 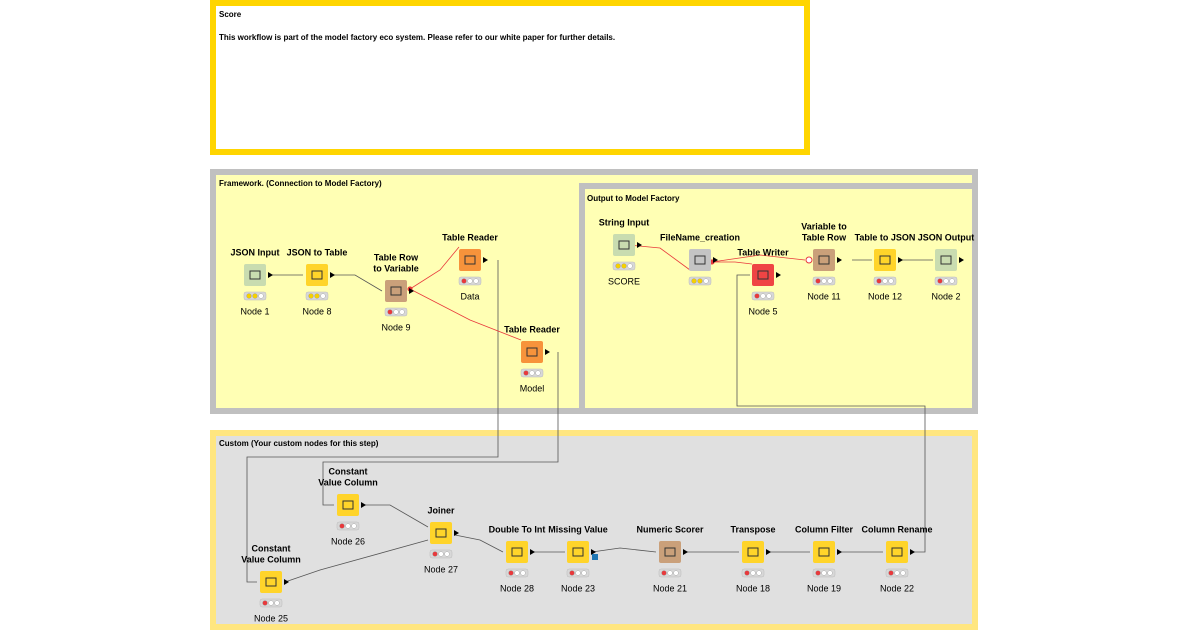 I want to click on node-title: Table to JSON, so click(x=885, y=237).